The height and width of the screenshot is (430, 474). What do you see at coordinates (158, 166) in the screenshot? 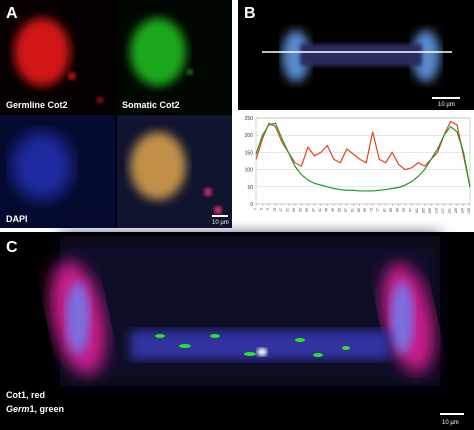
I see `nucleus-merge` at bounding box center [158, 166].